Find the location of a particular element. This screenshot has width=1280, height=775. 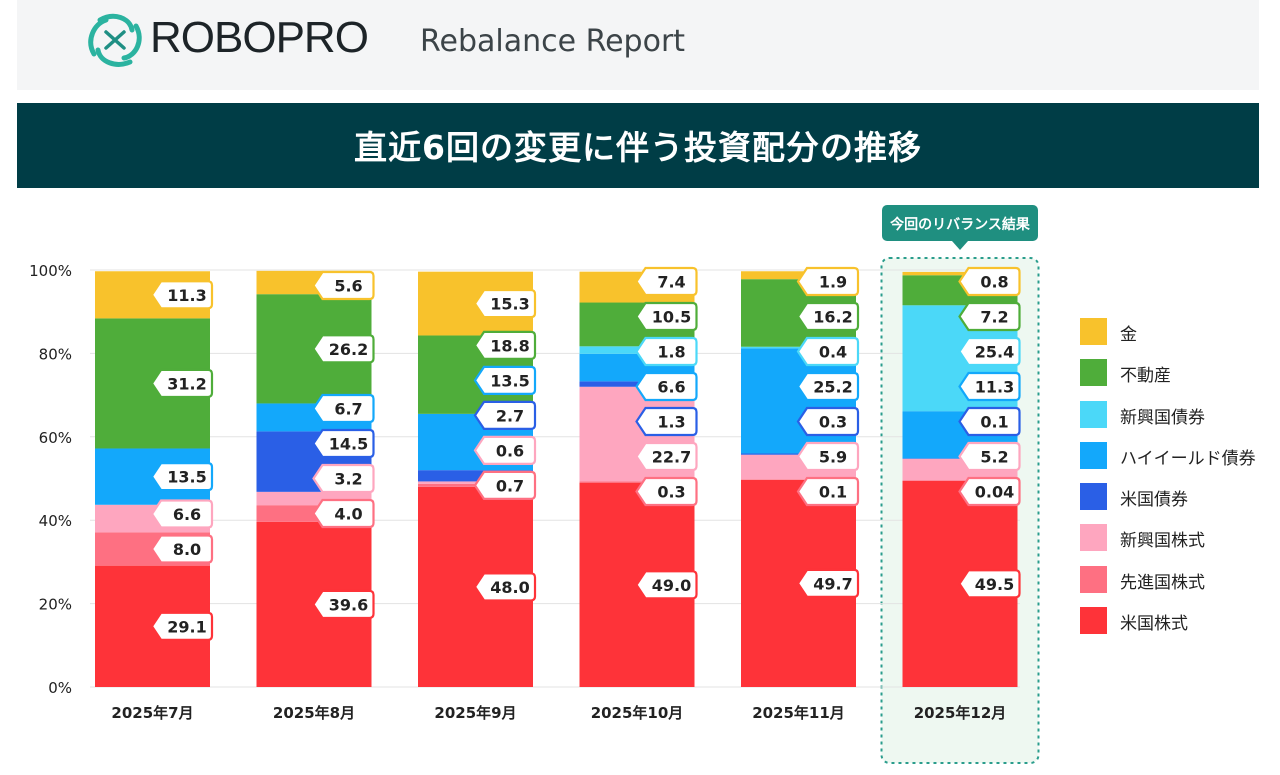

data-label: 31.2 is located at coordinates (186, 383).